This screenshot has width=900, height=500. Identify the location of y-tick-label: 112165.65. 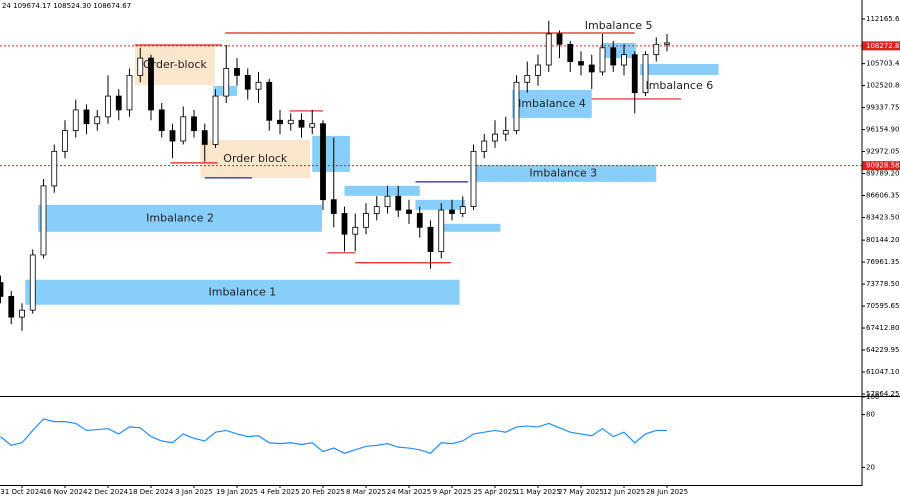
(883, 19).